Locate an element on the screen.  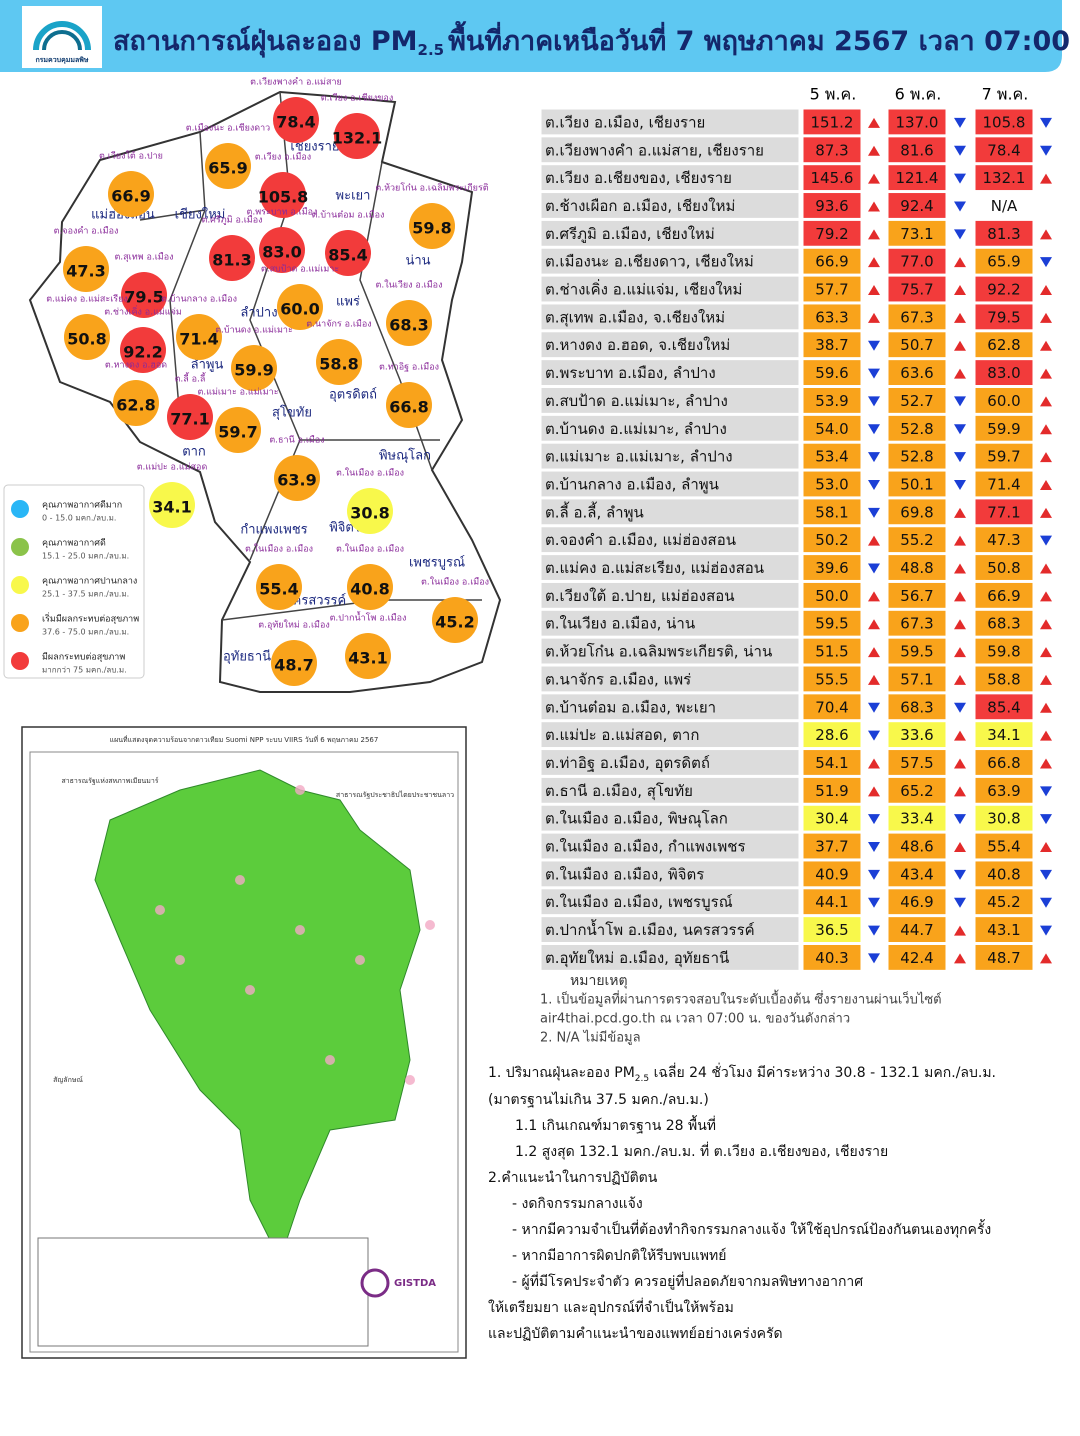
column-header: 6 พ.ค. is located at coordinates (918, 94).